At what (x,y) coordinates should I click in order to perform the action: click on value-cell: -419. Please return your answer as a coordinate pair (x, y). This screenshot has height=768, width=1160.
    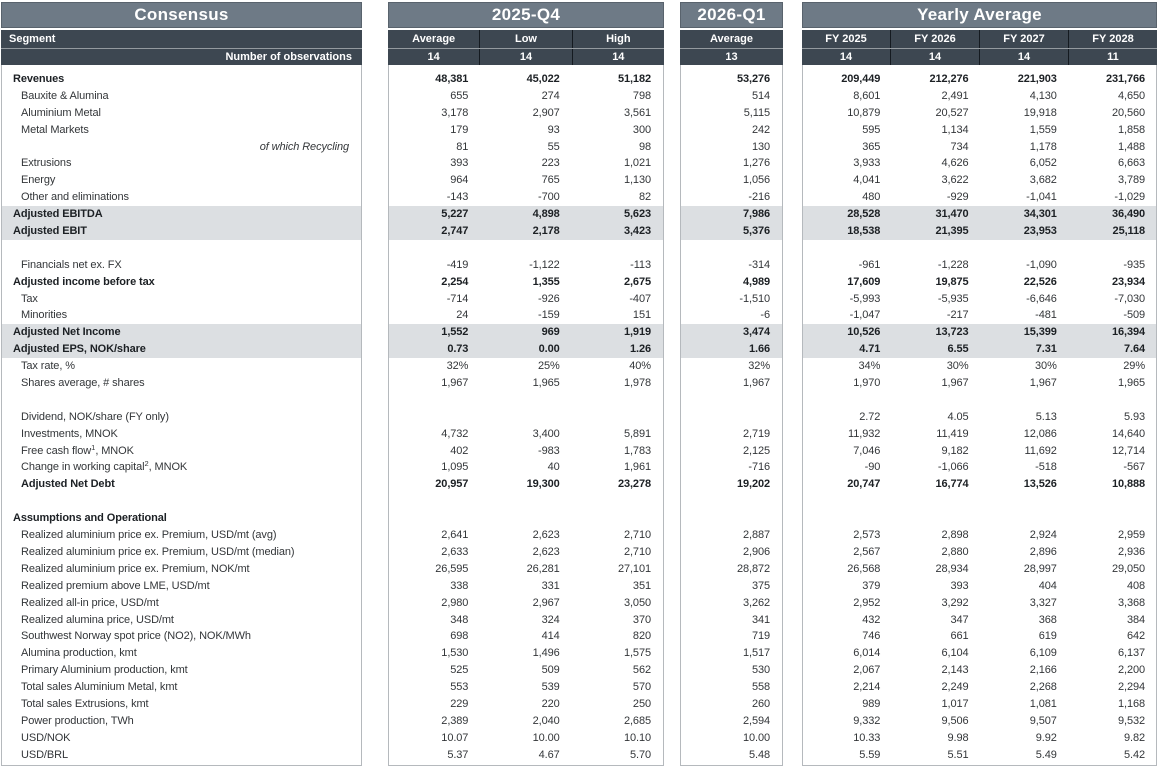
    Looking at the image, I should click on (457, 264).